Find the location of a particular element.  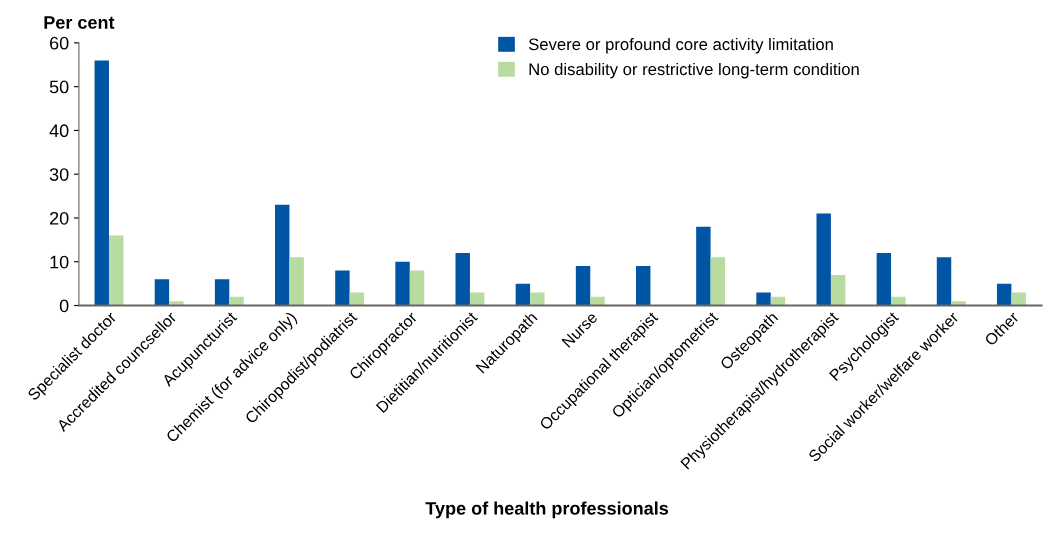

y-tick-label: 0 is located at coordinates (64, 306).